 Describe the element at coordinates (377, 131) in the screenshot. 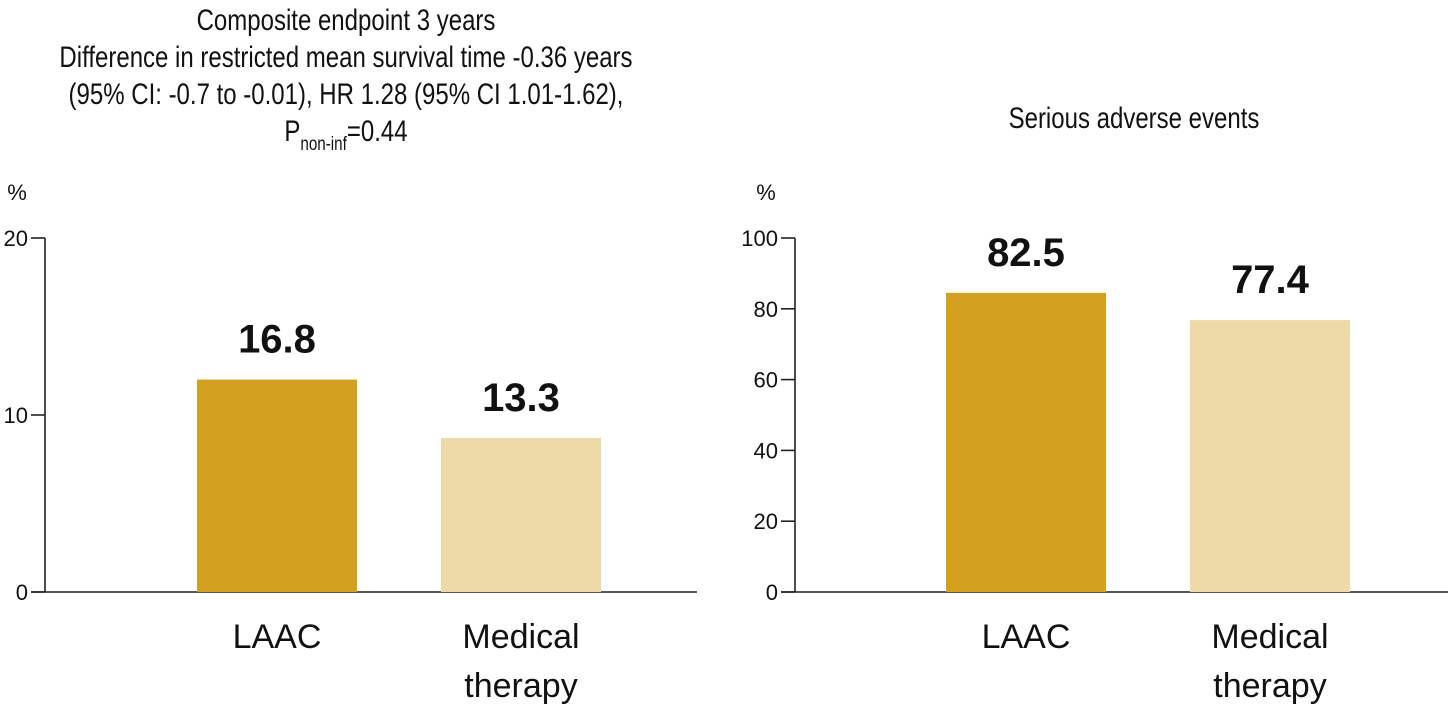

I see `title-p-value: =0.44` at that location.